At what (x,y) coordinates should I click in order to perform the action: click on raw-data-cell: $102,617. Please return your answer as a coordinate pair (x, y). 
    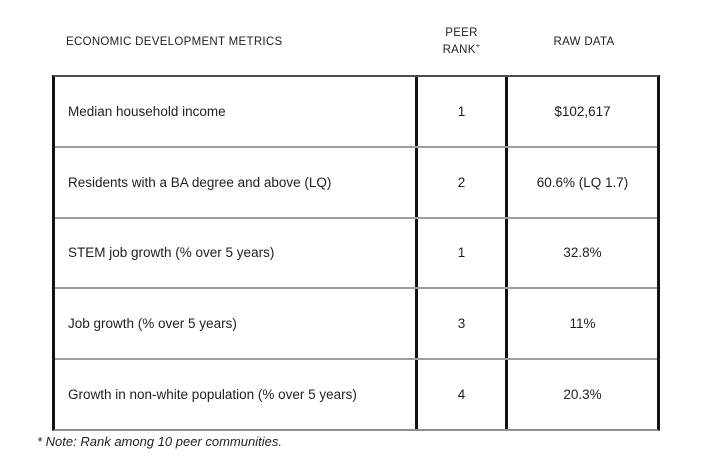
    Looking at the image, I should click on (582, 111).